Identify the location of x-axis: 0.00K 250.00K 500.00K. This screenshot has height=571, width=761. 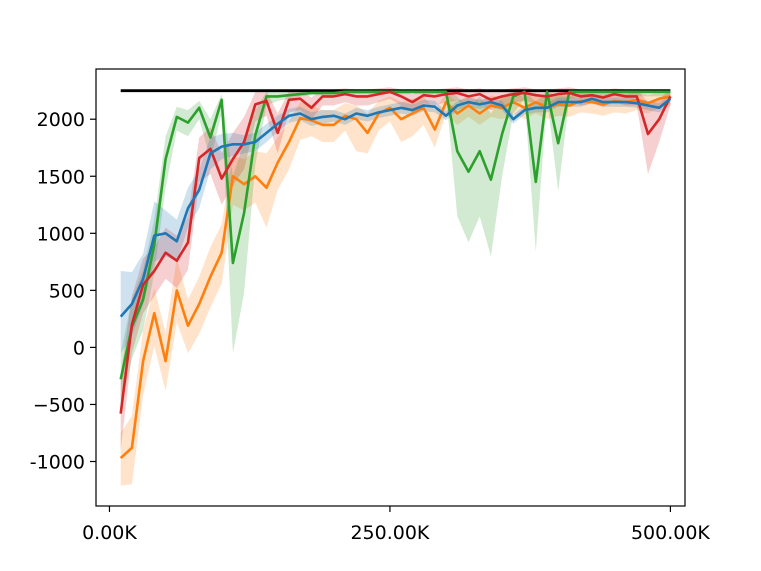
(396, 525).